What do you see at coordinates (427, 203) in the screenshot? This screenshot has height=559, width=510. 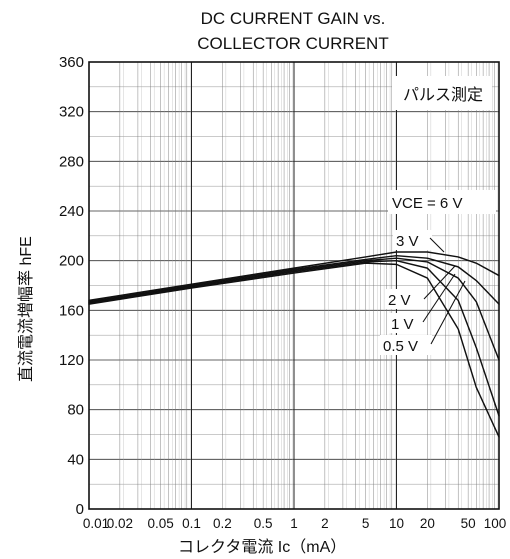 I see `legend-prefix-label: VCE = 6 V` at bounding box center [427, 203].